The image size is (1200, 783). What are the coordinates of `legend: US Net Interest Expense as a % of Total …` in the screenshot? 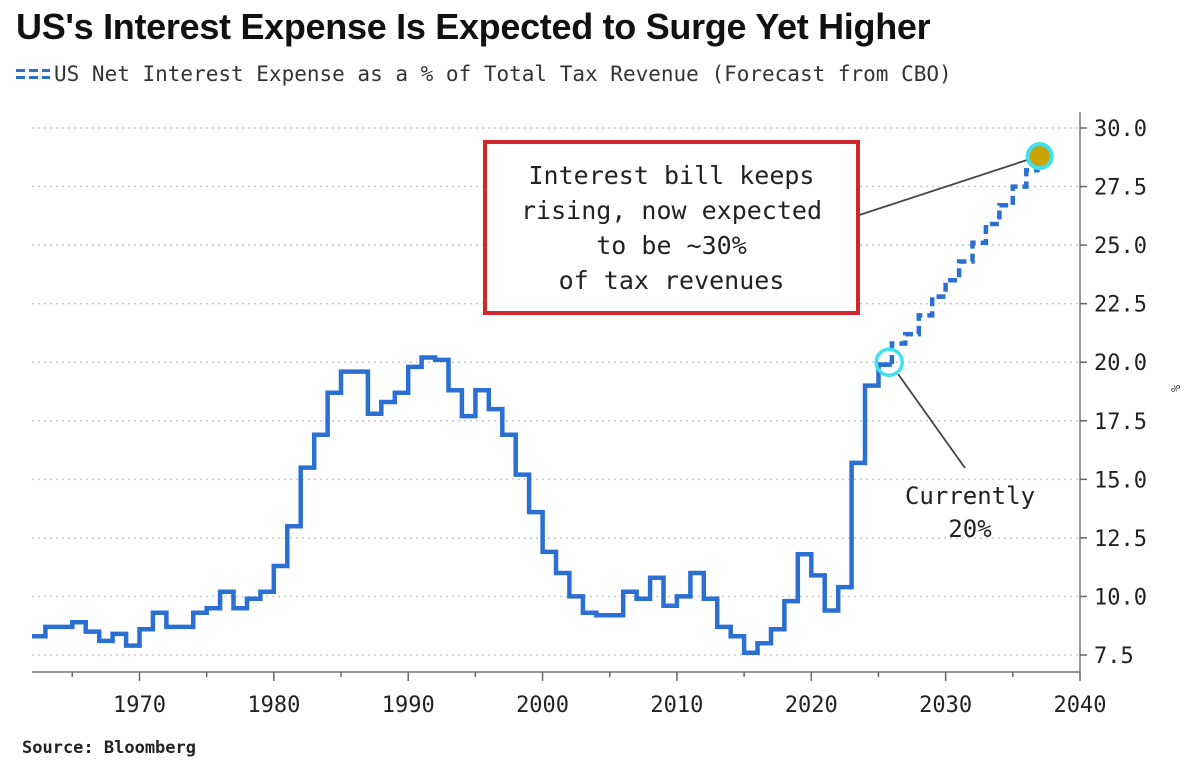 It's located at (484, 74).